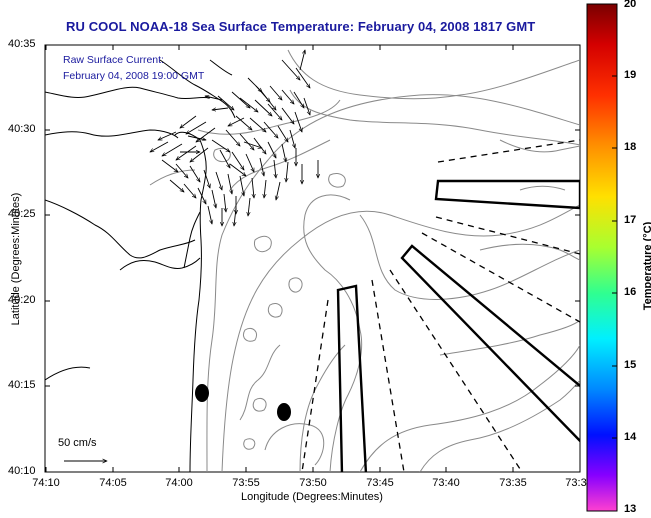 This screenshot has width=651, height=518. I want to click on x-tick-label: 73:3, so click(576, 483).